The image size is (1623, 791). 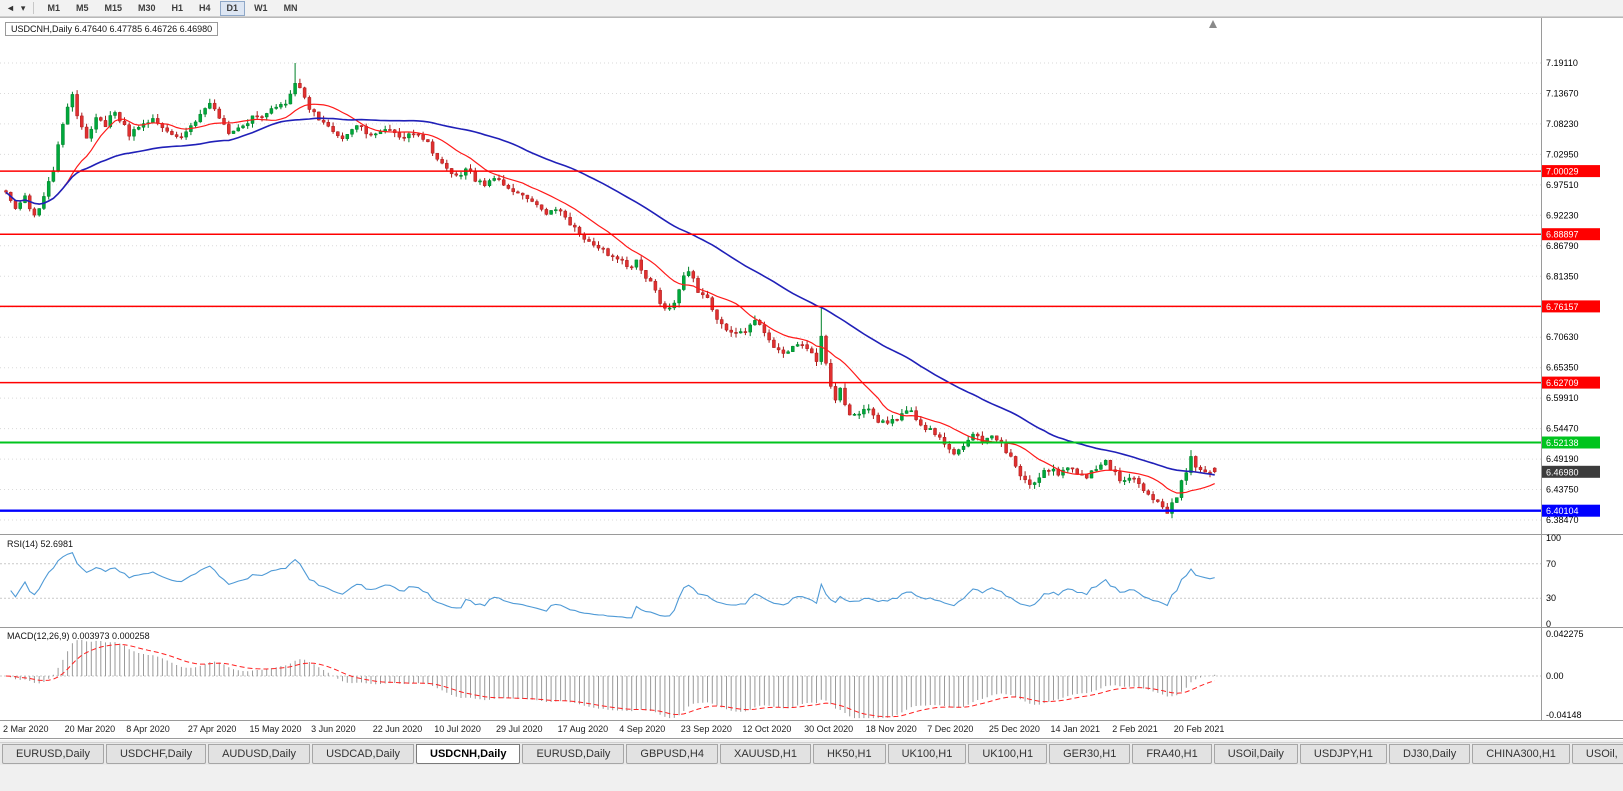 I want to click on date-tick-label: 30 Oct 2020, so click(x=828, y=729).